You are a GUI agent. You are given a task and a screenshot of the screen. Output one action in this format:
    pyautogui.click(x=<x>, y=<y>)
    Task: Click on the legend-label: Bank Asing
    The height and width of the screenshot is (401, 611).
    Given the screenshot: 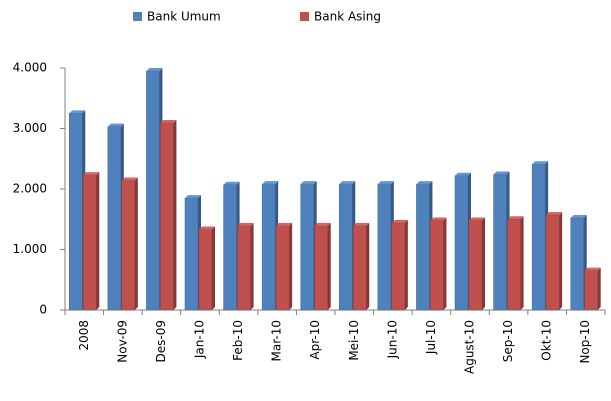 What is the action you would take?
    pyautogui.click(x=347, y=17)
    